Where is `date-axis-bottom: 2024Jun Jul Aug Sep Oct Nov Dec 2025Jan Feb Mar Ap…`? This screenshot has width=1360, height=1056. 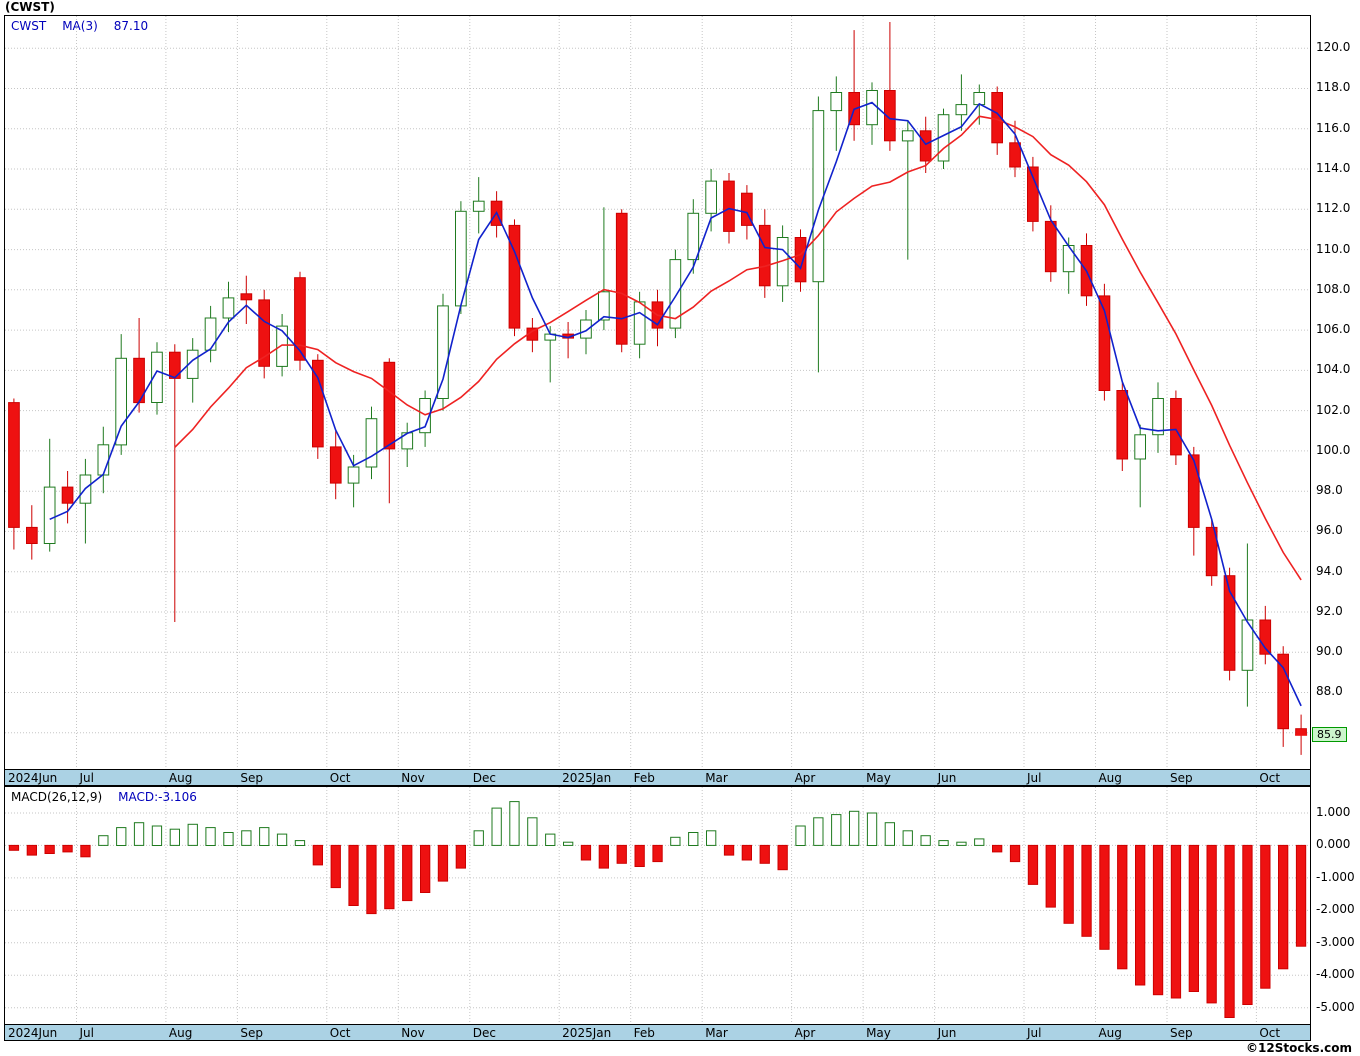
date-axis-bottom: 2024Jun Jul Aug Sep Oct Nov Dec 2025Jan Feb Mar Ap… is located at coordinates (657, 1033).